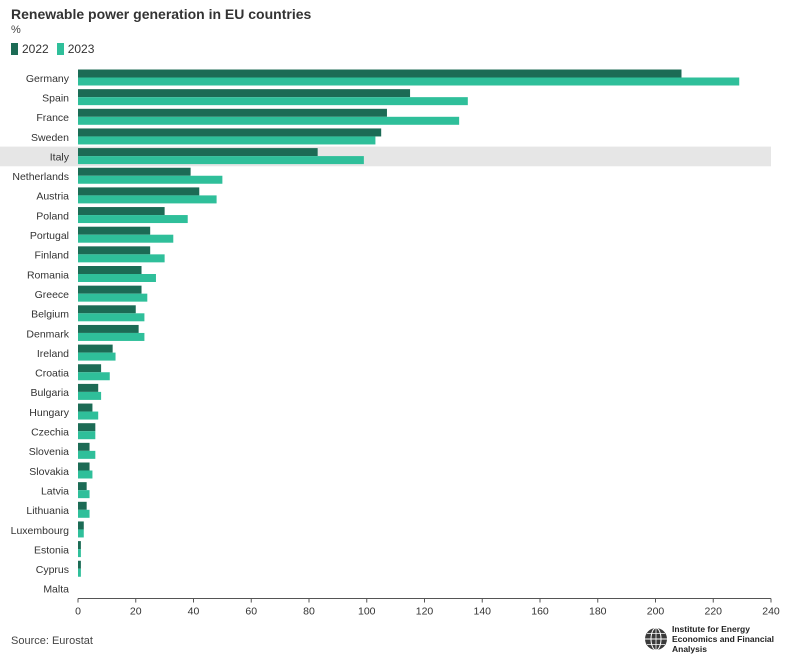 The height and width of the screenshot is (669, 800). What do you see at coordinates (269, 120) in the screenshot?
I see `bar-france-2023` at bounding box center [269, 120].